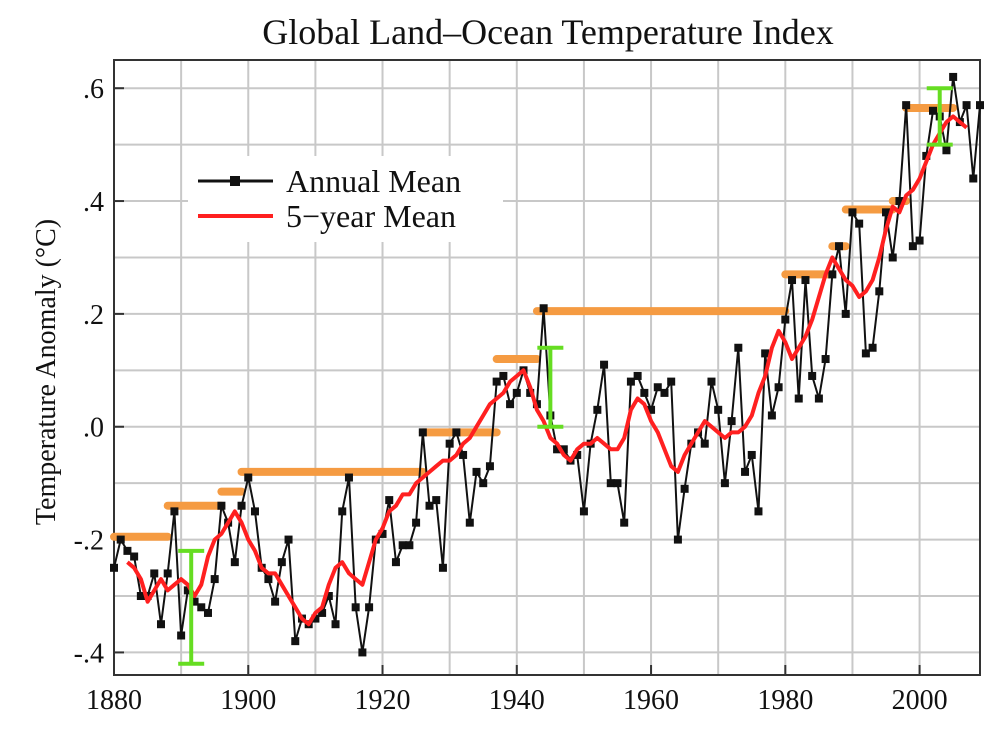 Image resolution: width=993 pixels, height=739 pixels. I want to click on x-tick-label: 2000, so click(920, 700).